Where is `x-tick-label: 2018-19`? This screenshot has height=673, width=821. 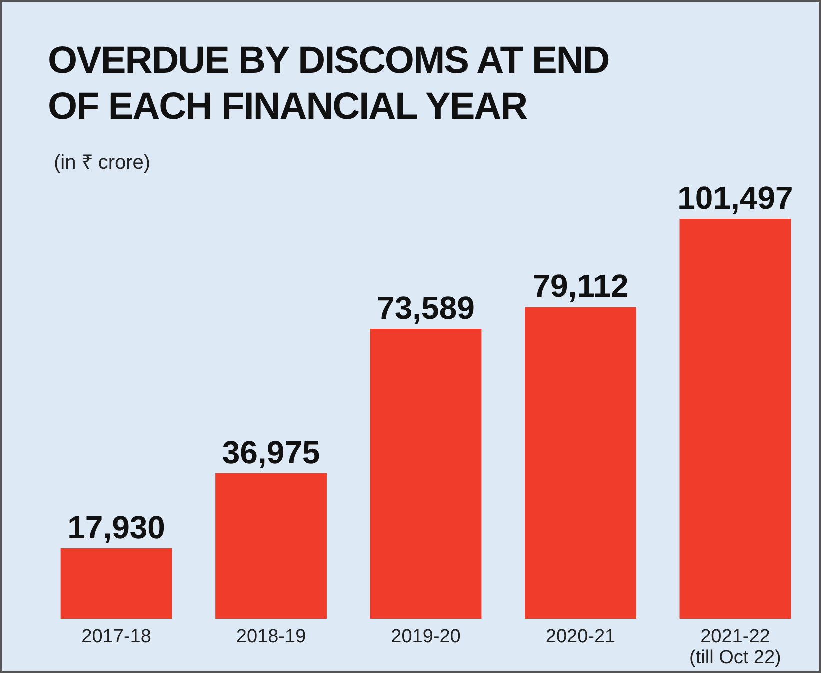
x-tick-label: 2018-19 is located at coordinates (271, 637).